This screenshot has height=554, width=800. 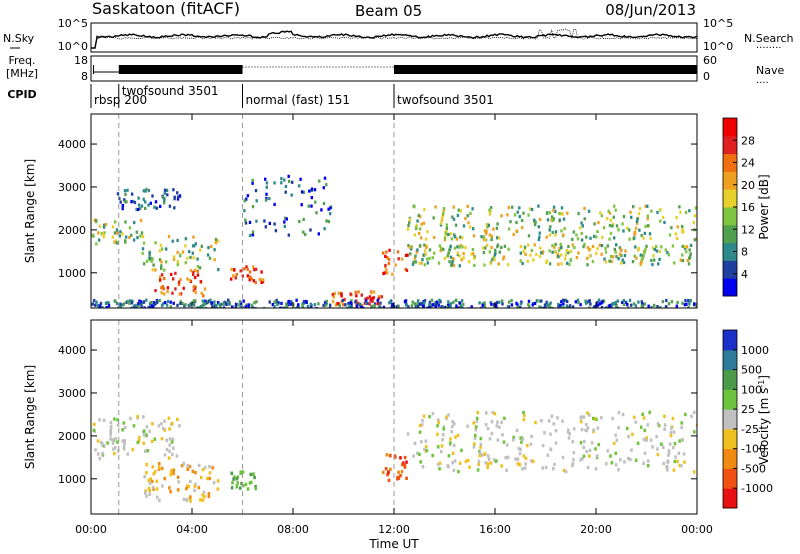 I want to click on x-tick-label: 00:00, so click(x=91, y=529).